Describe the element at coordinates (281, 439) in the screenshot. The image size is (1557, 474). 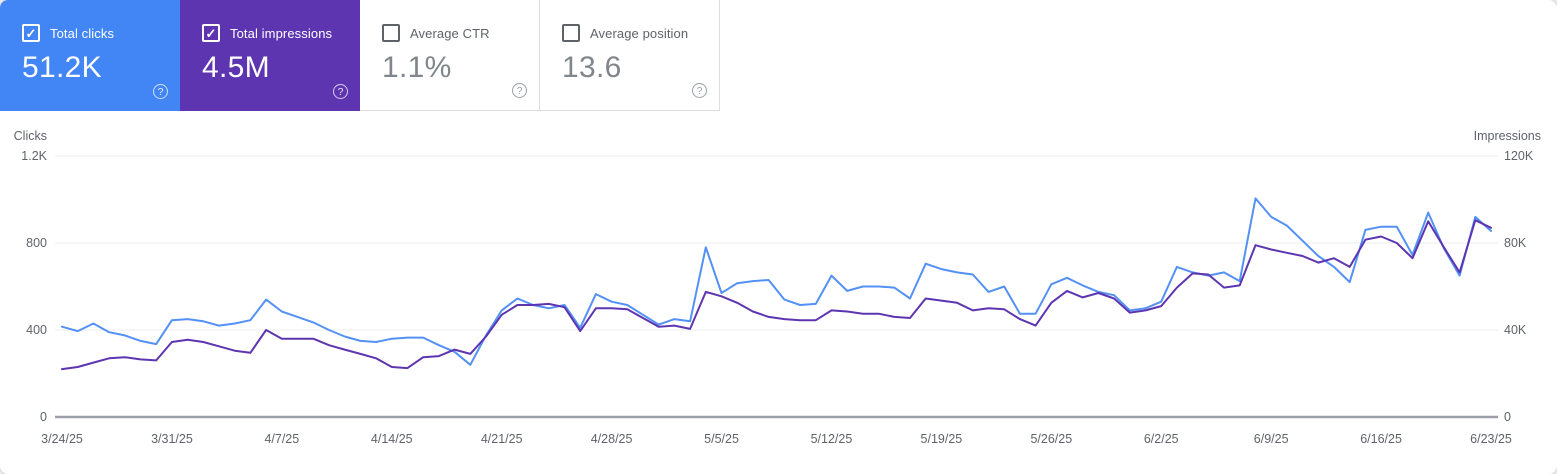
I see `svg-text: 4/7/25` at that location.